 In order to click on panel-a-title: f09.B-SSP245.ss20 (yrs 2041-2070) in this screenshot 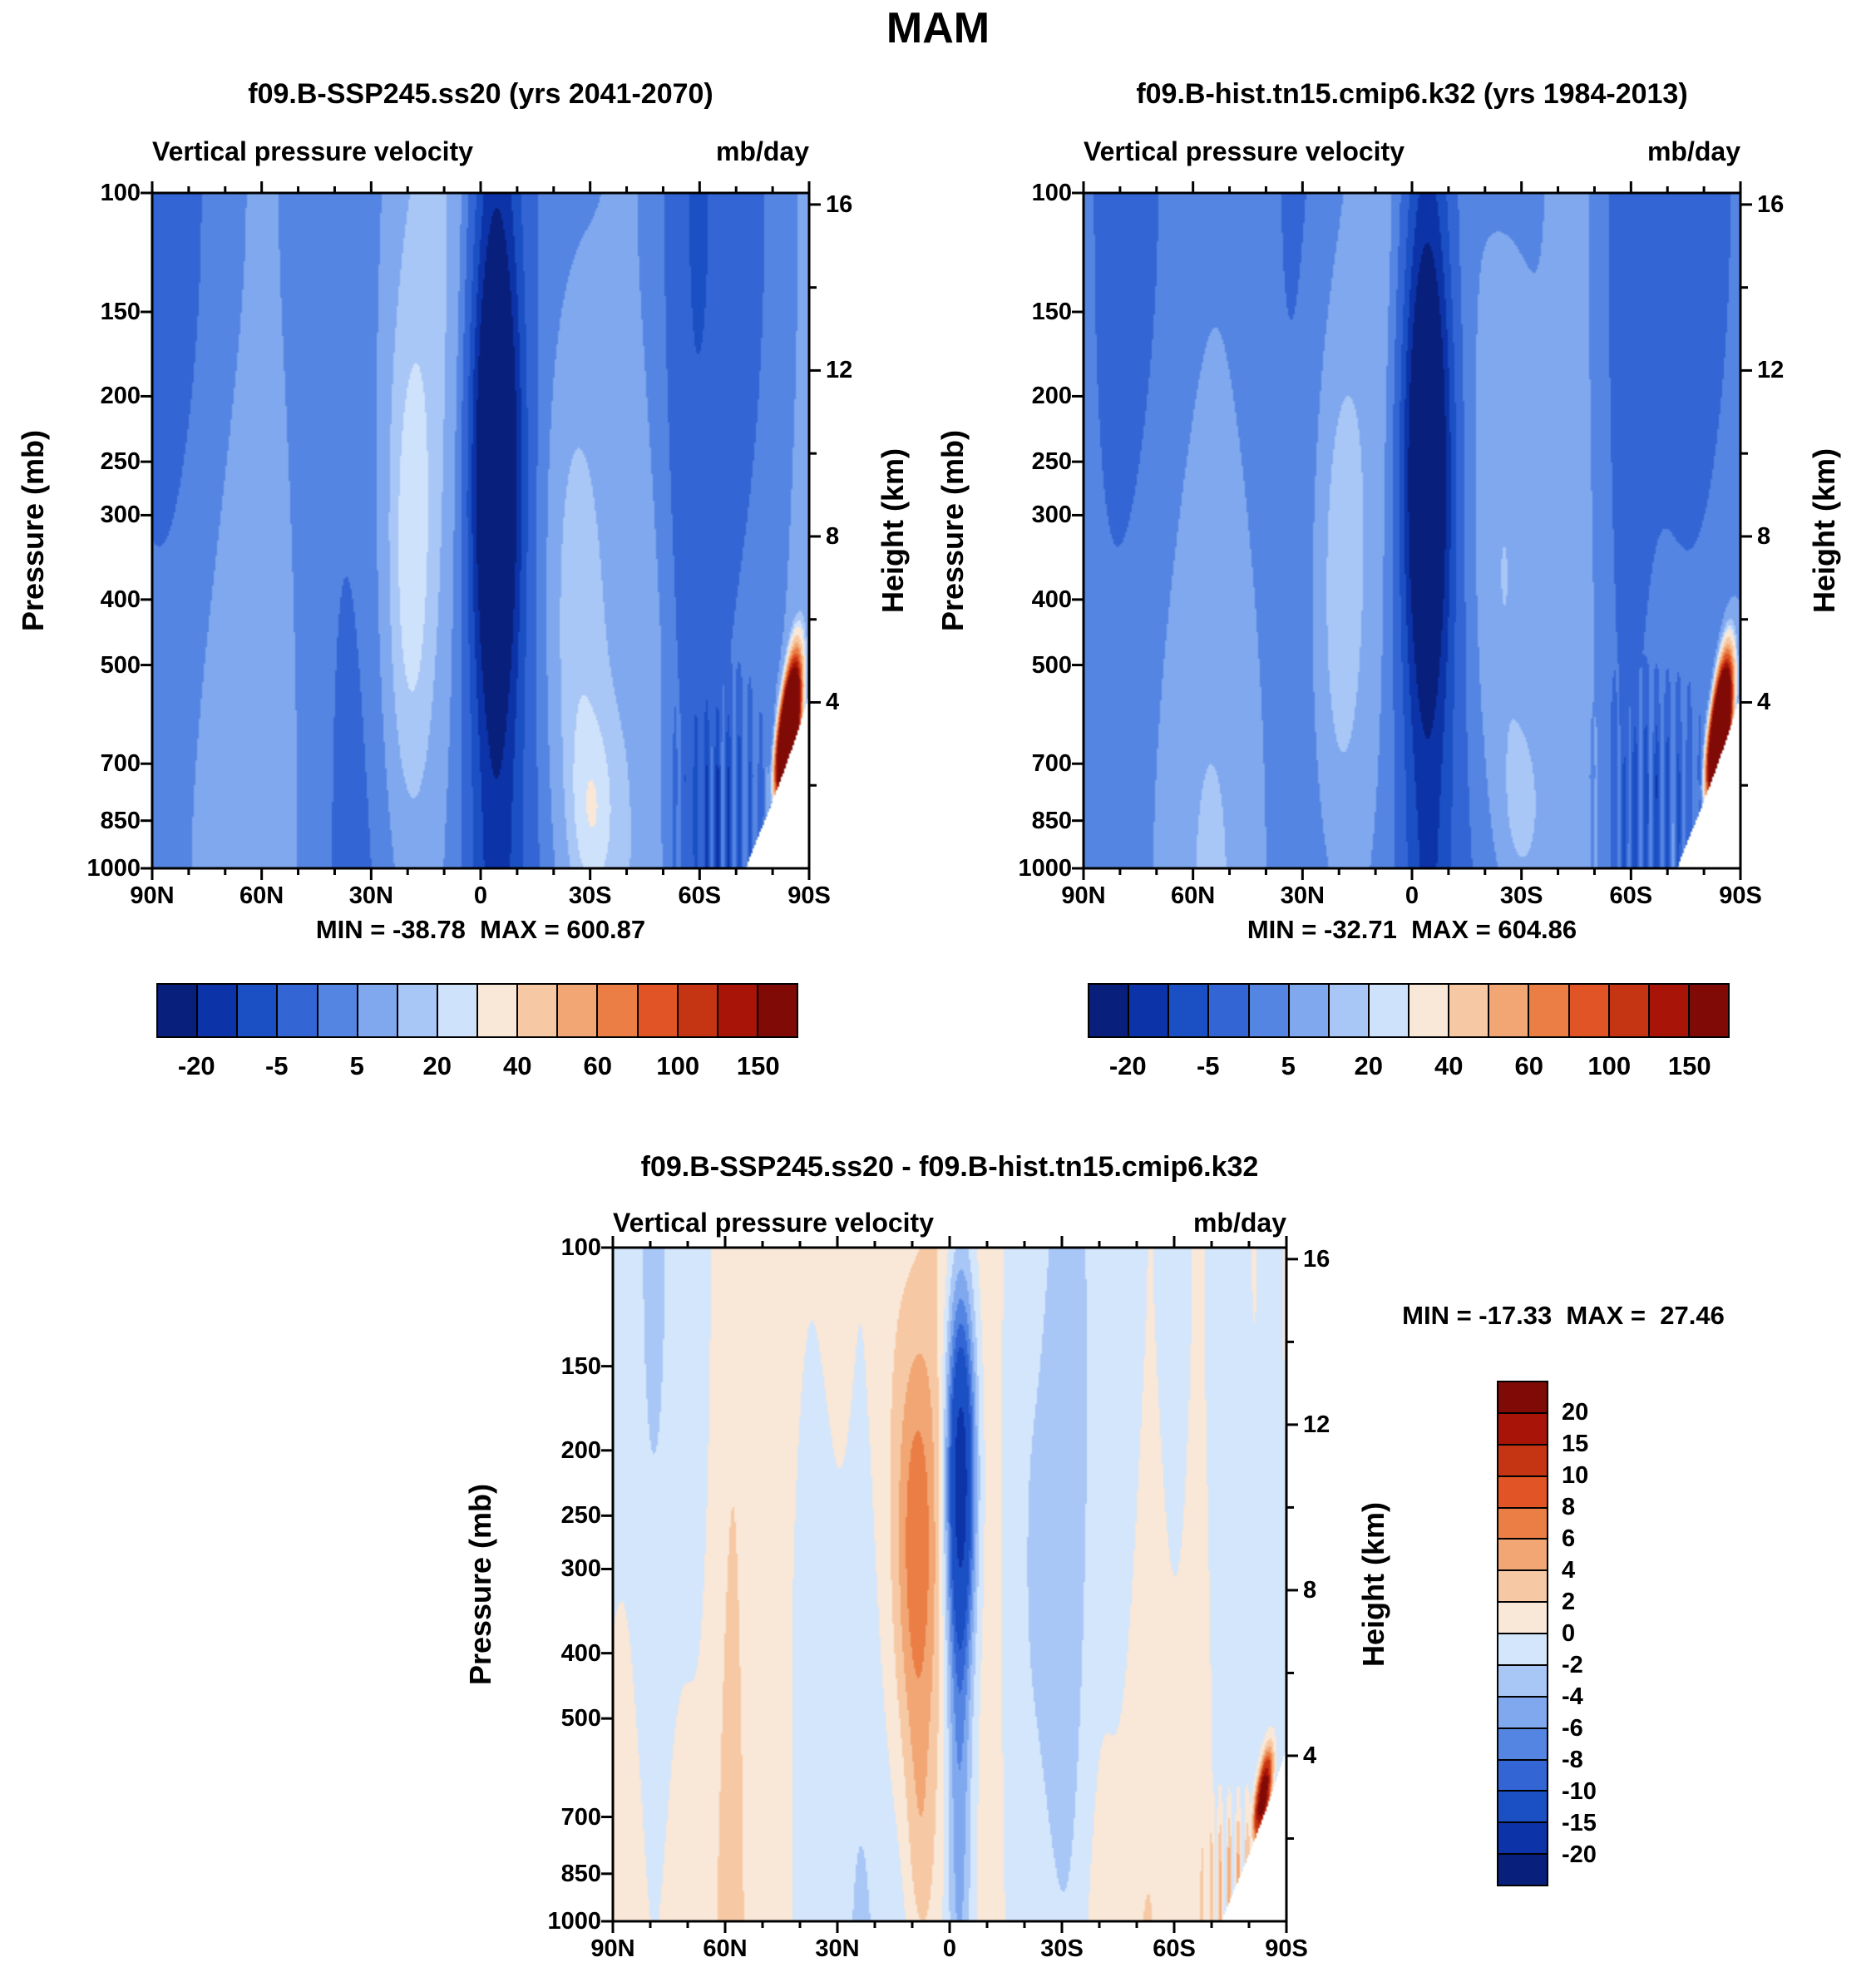, I will do `click(481, 94)`.